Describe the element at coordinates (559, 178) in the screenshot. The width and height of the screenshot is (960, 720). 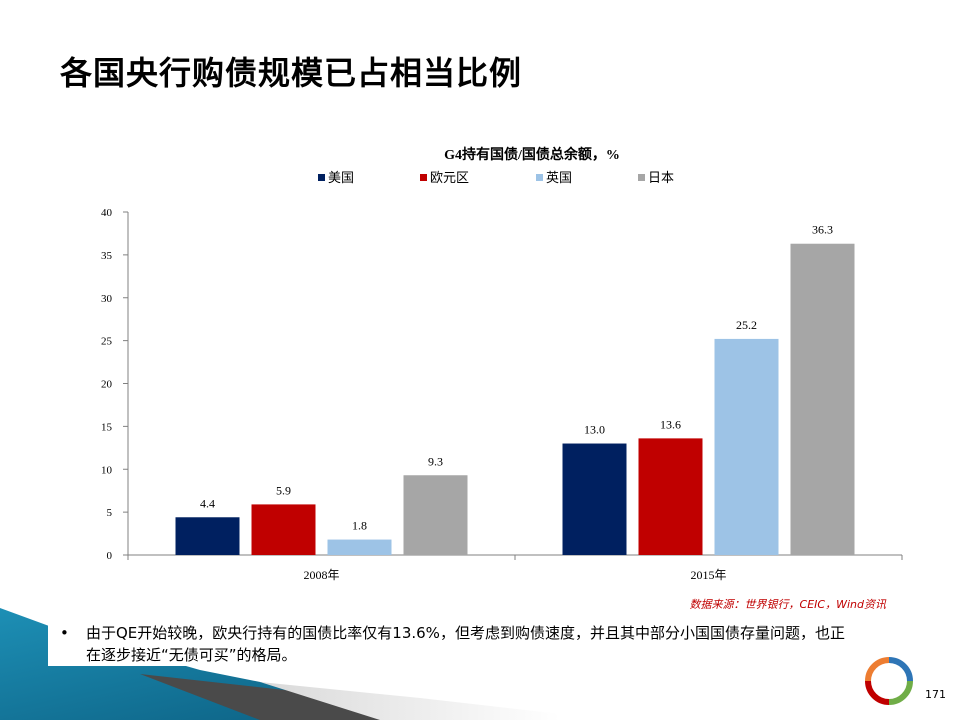
I see `legend-label: 英国` at that location.